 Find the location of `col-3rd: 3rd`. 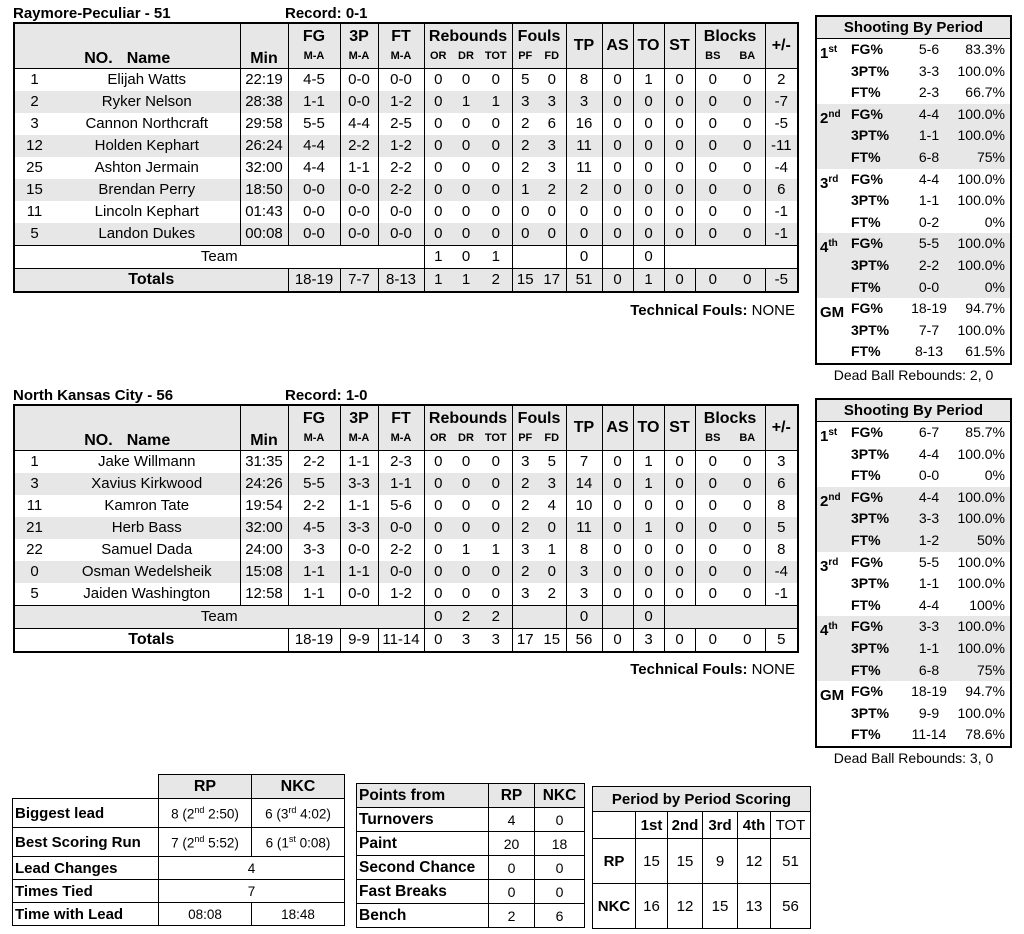

col-3rd: 3rd is located at coordinates (720, 825).